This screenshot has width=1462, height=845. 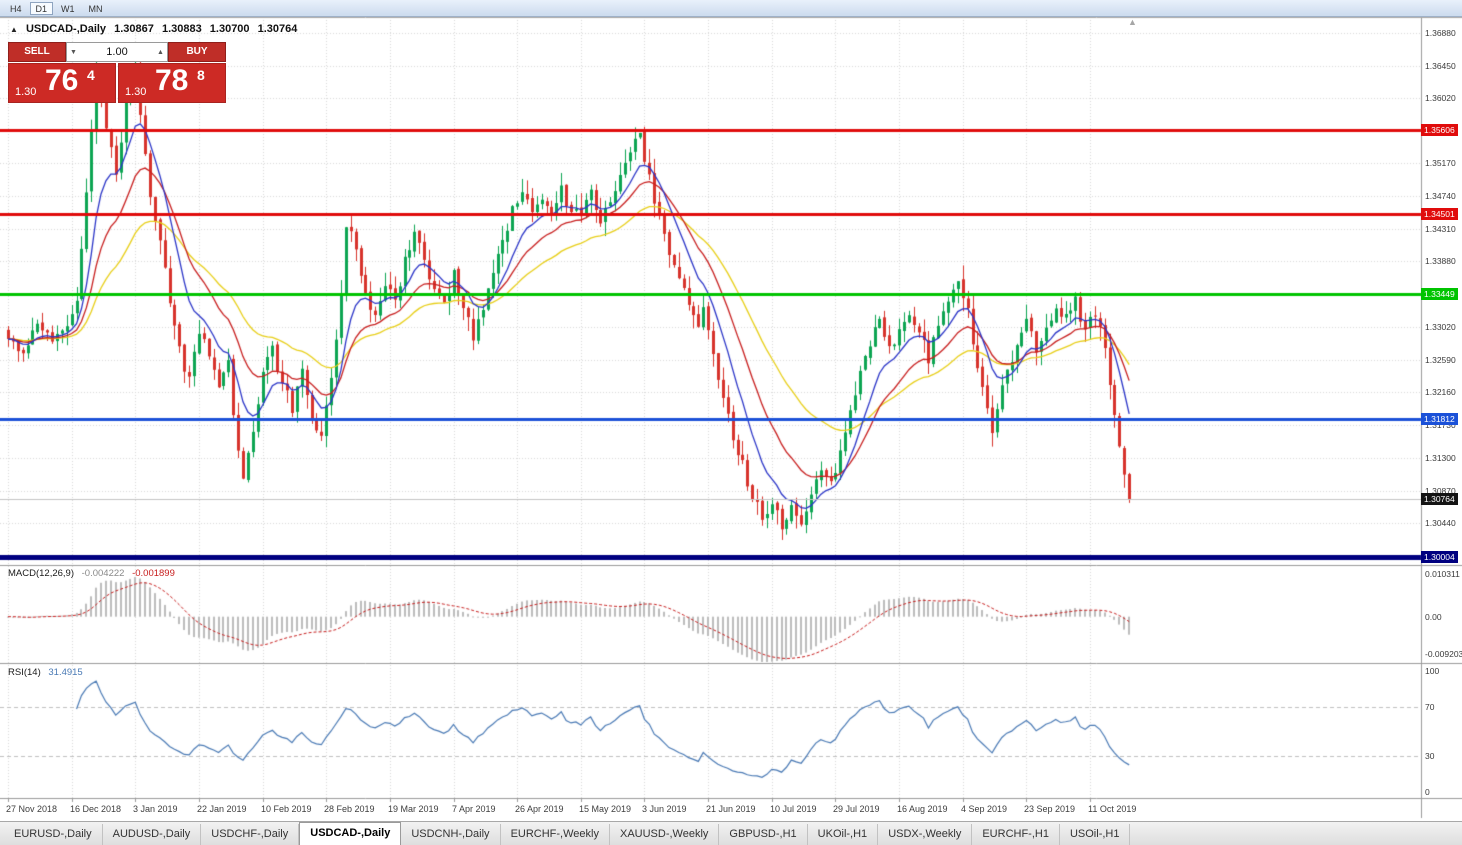 What do you see at coordinates (350, 833) in the screenshot?
I see `chart-tab-usdcad-daily: USDCAD-,Daily` at bounding box center [350, 833].